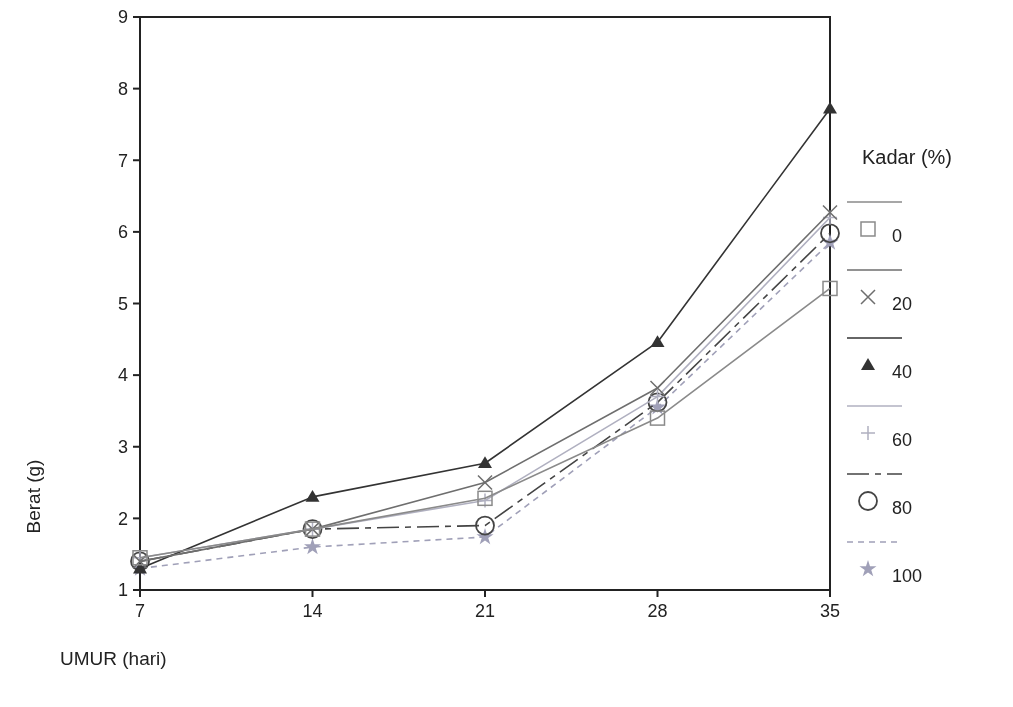  Describe the element at coordinates (122, 447) in the screenshot. I see `y-tick-label: 3` at that location.